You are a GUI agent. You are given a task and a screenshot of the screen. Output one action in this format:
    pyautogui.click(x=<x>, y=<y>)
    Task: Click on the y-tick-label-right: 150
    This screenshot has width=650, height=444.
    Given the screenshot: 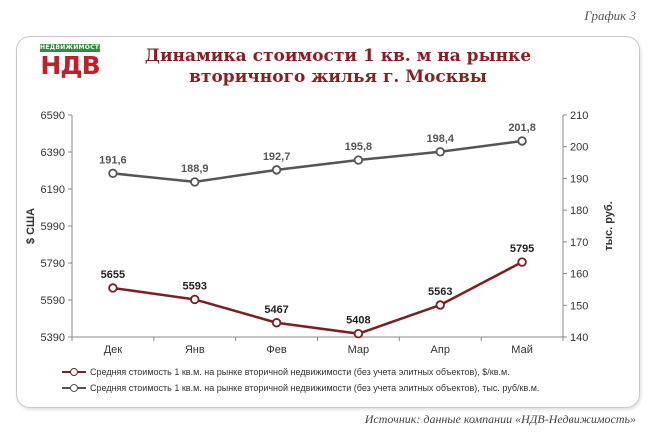 What is the action you would take?
    pyautogui.click(x=579, y=306)
    